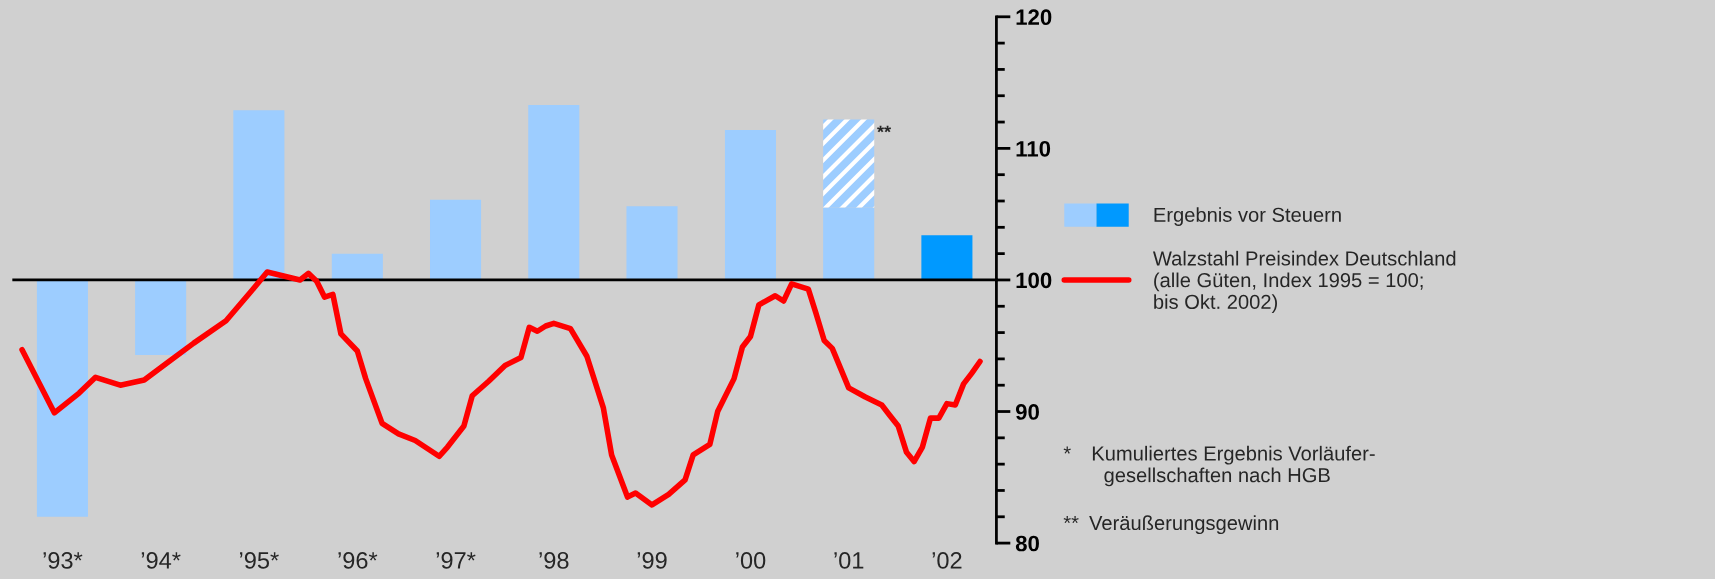  Describe the element at coordinates (1027, 412) in the screenshot. I see `y-tick-label: 90` at that location.